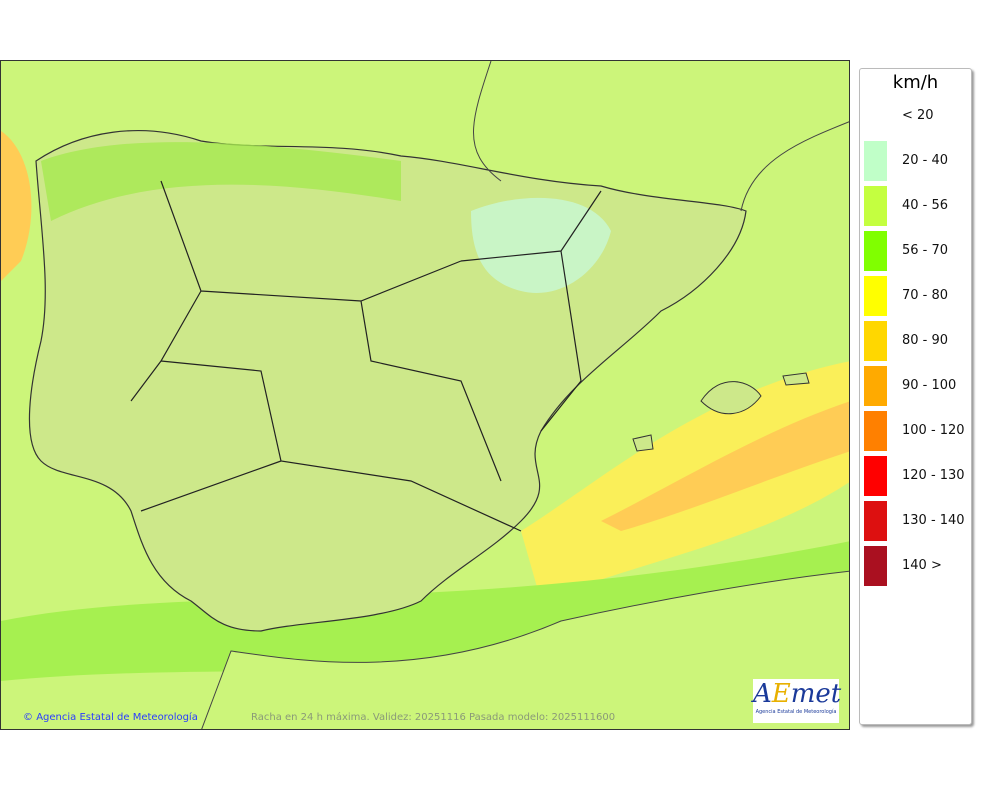  I want to click on legend-item: 90 - 100, so click(916, 386).